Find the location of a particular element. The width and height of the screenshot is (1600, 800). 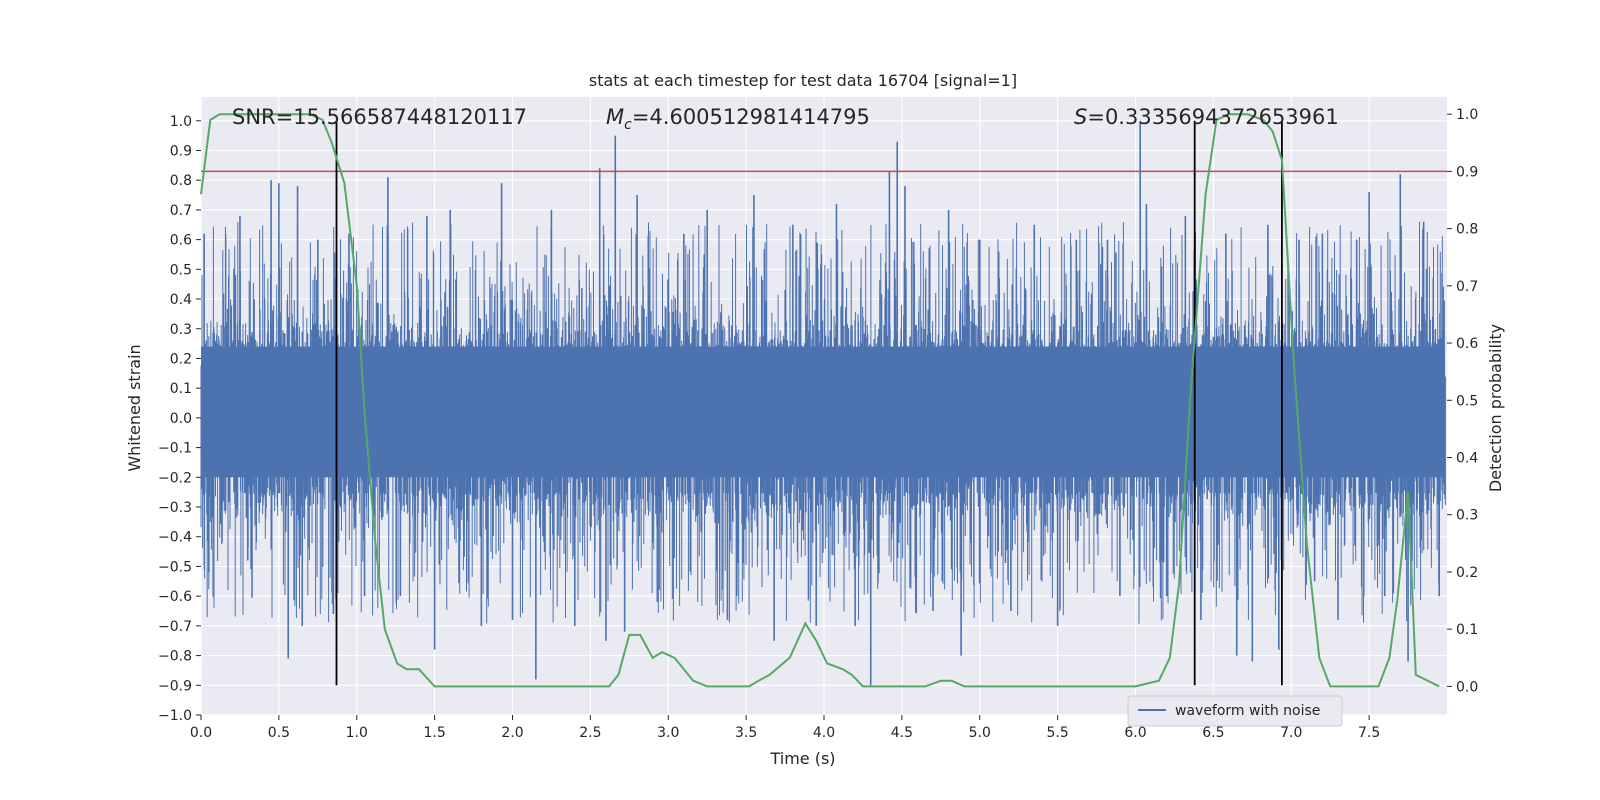

y-tick-label: −0.7 is located at coordinates (175, 627).